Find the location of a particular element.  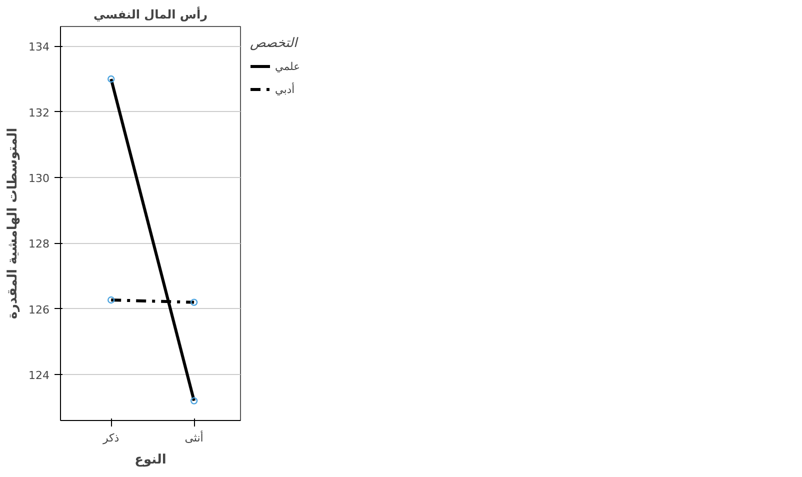

y-tick-label: 132 is located at coordinates (39, 113).